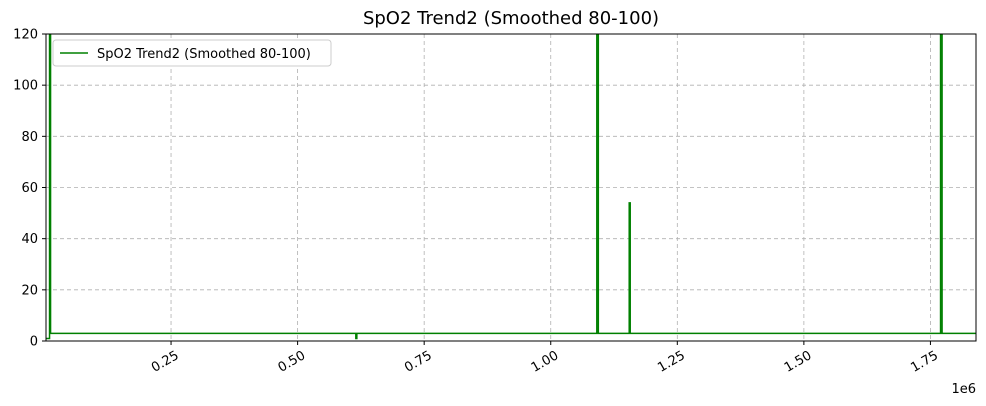 This screenshot has width=986, height=406. Describe the element at coordinates (34, 342) in the screenshot. I see `y-tick-label: 0` at that location.